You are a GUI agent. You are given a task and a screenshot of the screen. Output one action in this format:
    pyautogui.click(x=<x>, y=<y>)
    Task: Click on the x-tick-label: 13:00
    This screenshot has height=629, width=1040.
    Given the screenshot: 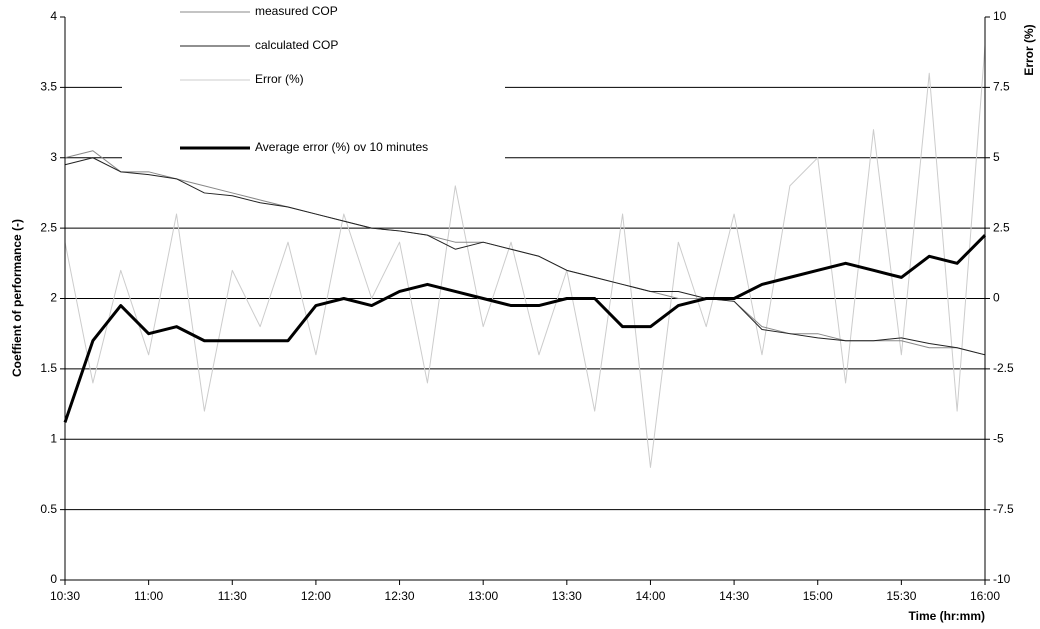 What is the action you would take?
    pyautogui.click(x=483, y=596)
    